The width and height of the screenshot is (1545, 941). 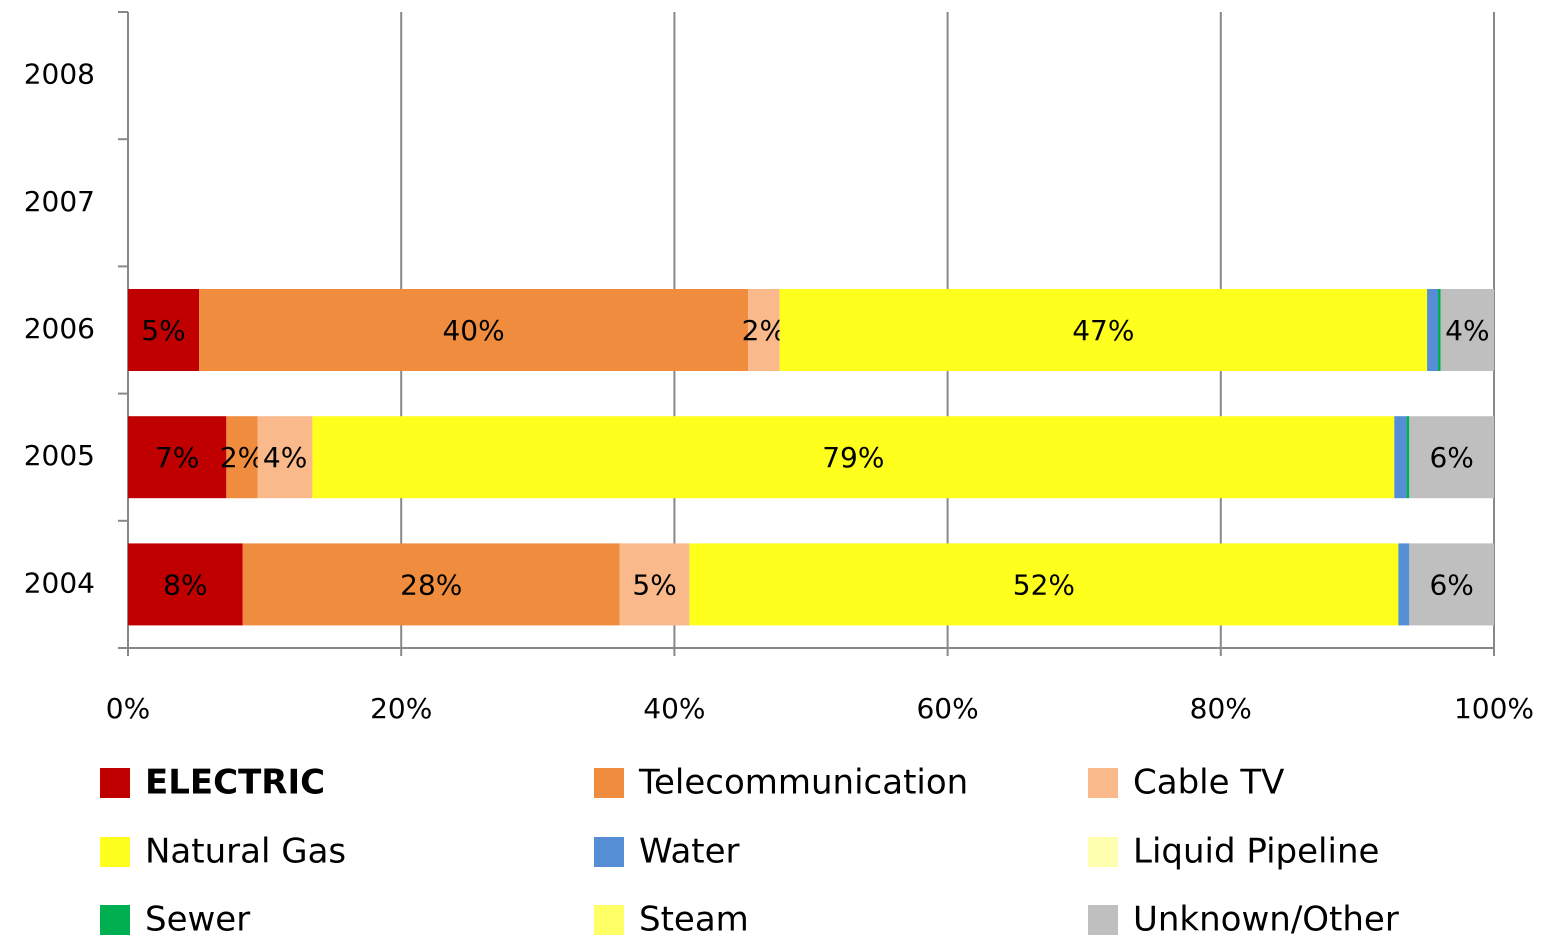 I want to click on legend-label: ELECTRIC, so click(x=235, y=783).